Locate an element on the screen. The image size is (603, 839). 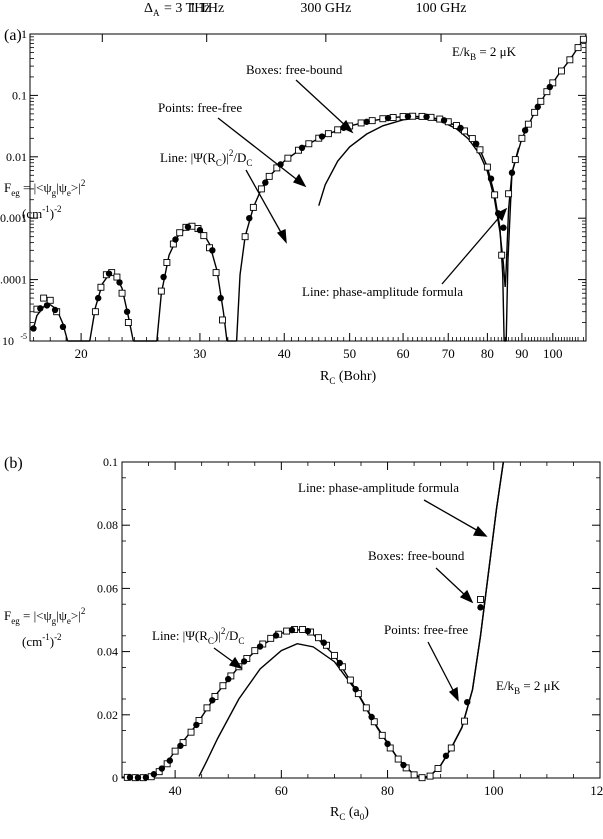
panel-b-free-free-points is located at coordinates (305, 692).